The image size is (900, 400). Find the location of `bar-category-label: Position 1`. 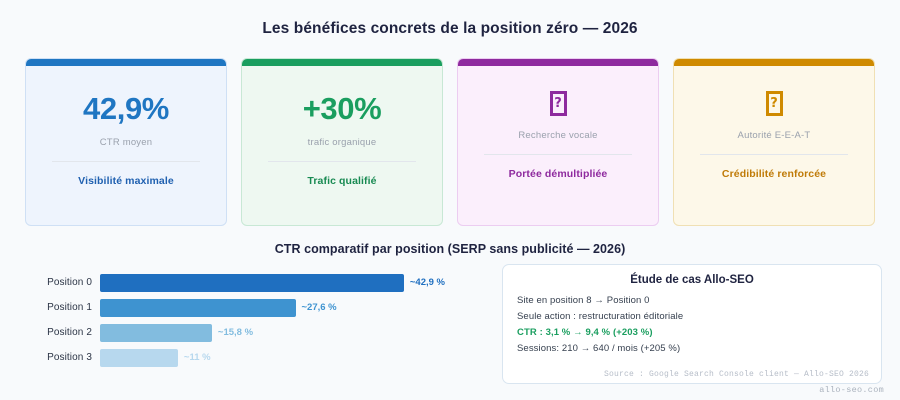

bar-category-label: Position 1 is located at coordinates (69, 307).